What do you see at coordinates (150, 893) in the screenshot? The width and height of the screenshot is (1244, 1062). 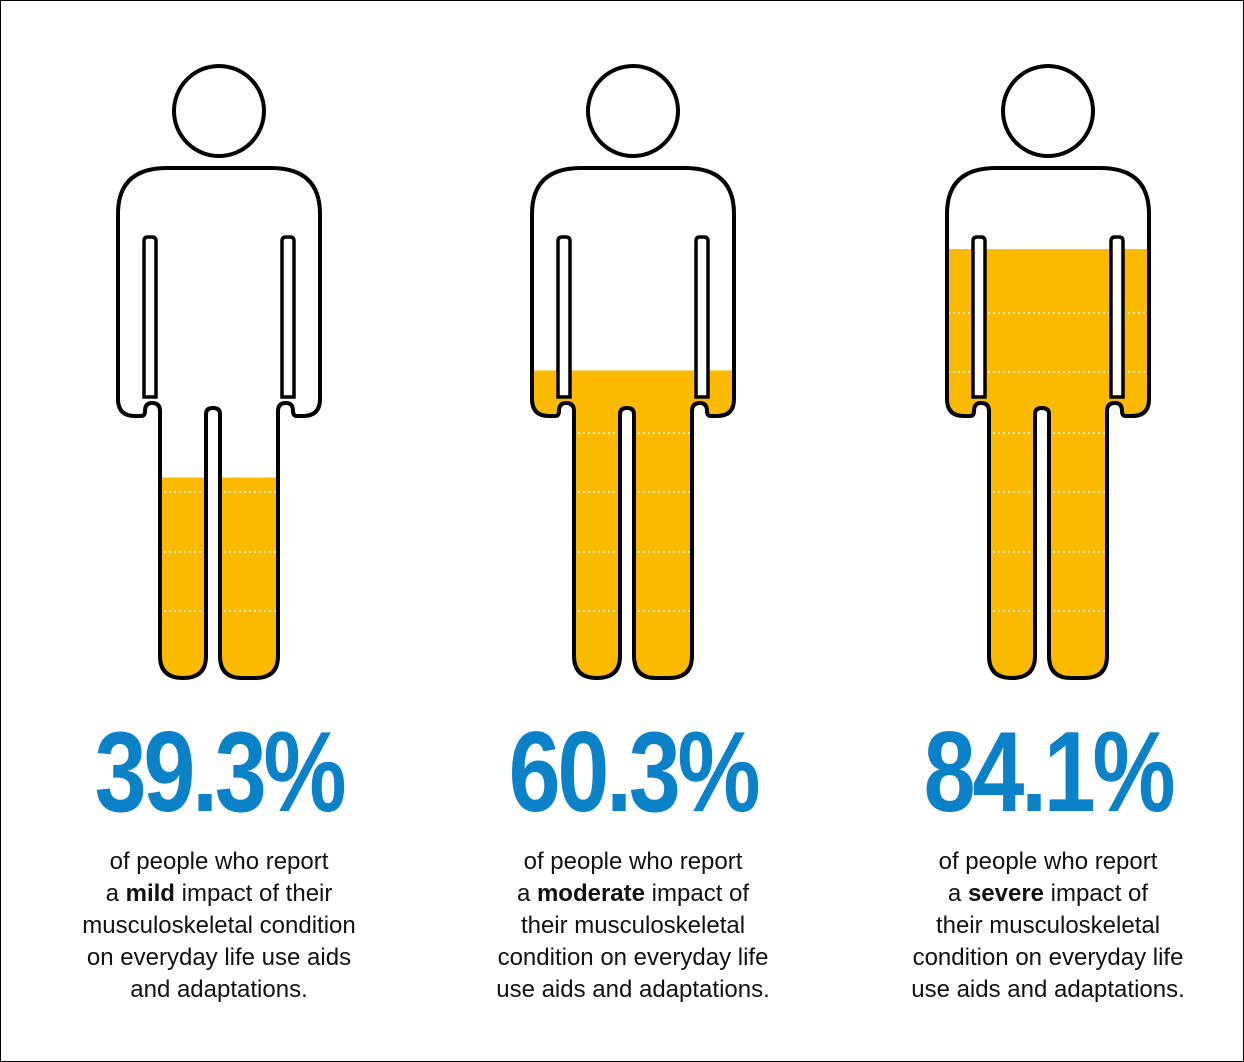 I see `impact-level-keyword: mild` at bounding box center [150, 893].